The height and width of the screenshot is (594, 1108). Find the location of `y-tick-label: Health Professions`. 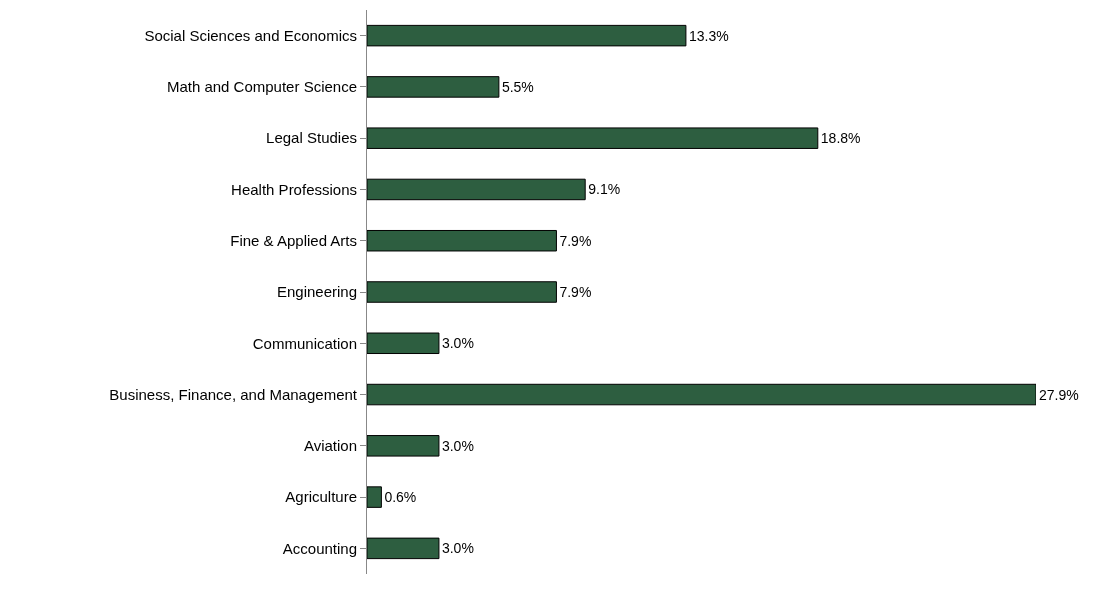

y-tick-label: Health Professions is located at coordinates (294, 189).